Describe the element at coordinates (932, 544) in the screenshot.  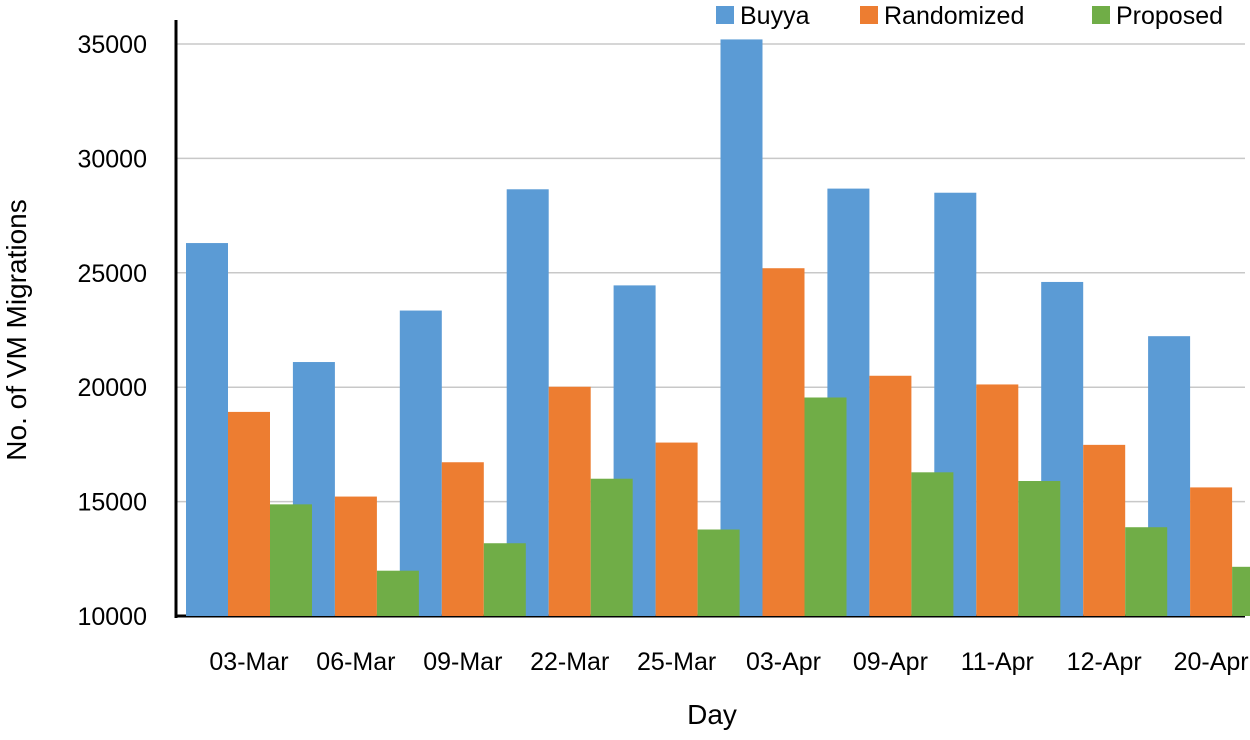
I see `bar-proposed-09-apr` at that location.